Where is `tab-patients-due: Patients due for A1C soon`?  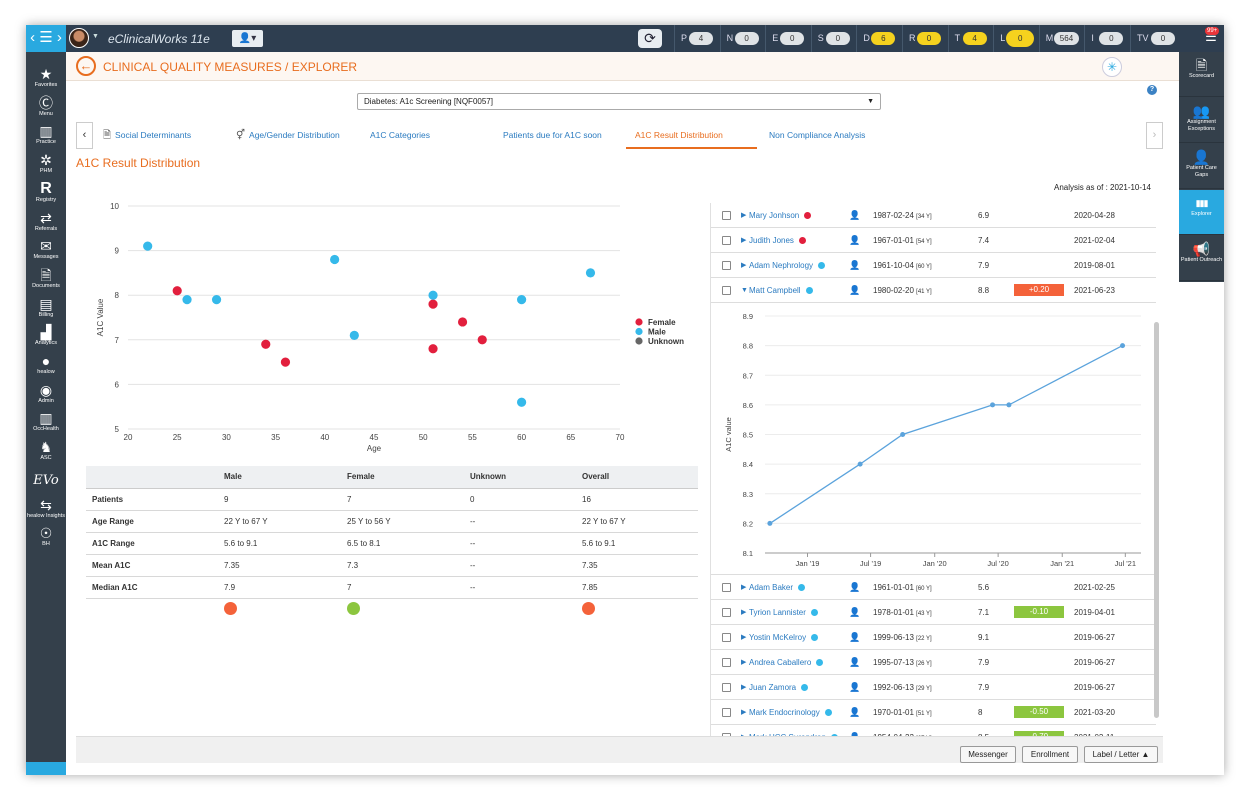 tab-patients-due: Patients due for A1C soon is located at coordinates (552, 135).